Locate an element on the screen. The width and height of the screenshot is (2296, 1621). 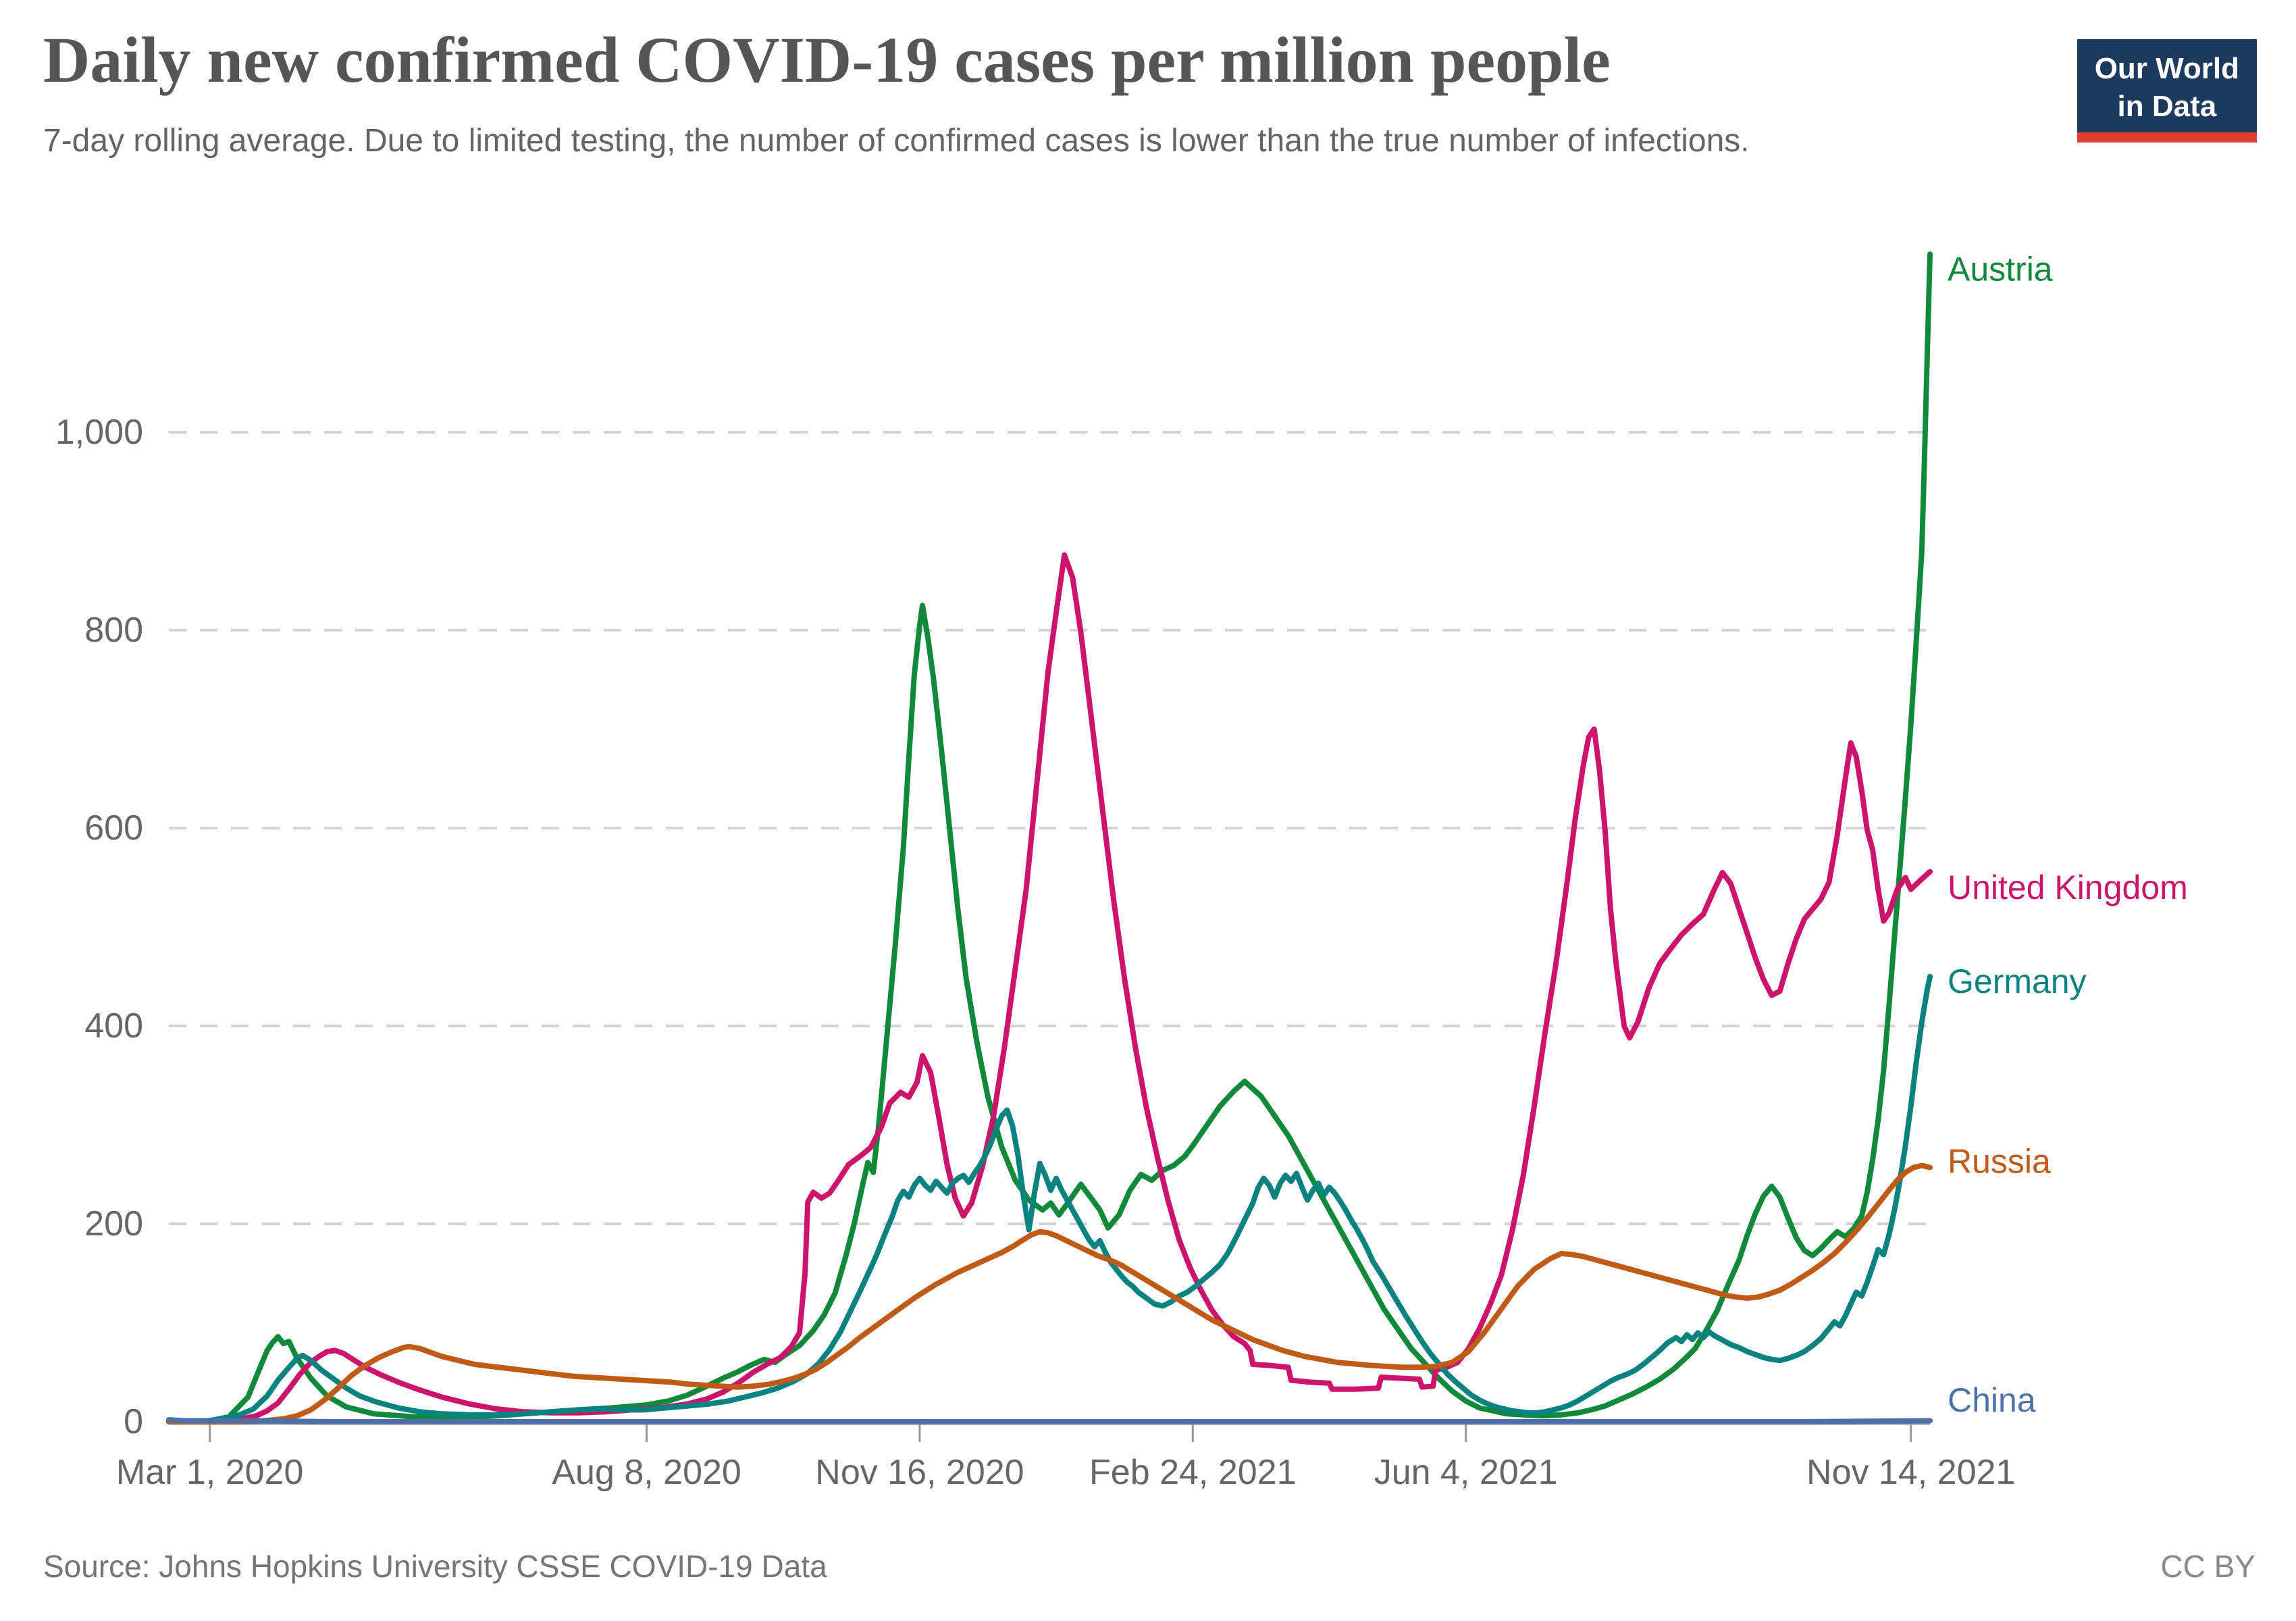
series-label-russia: Russia is located at coordinates (2000, 1162).